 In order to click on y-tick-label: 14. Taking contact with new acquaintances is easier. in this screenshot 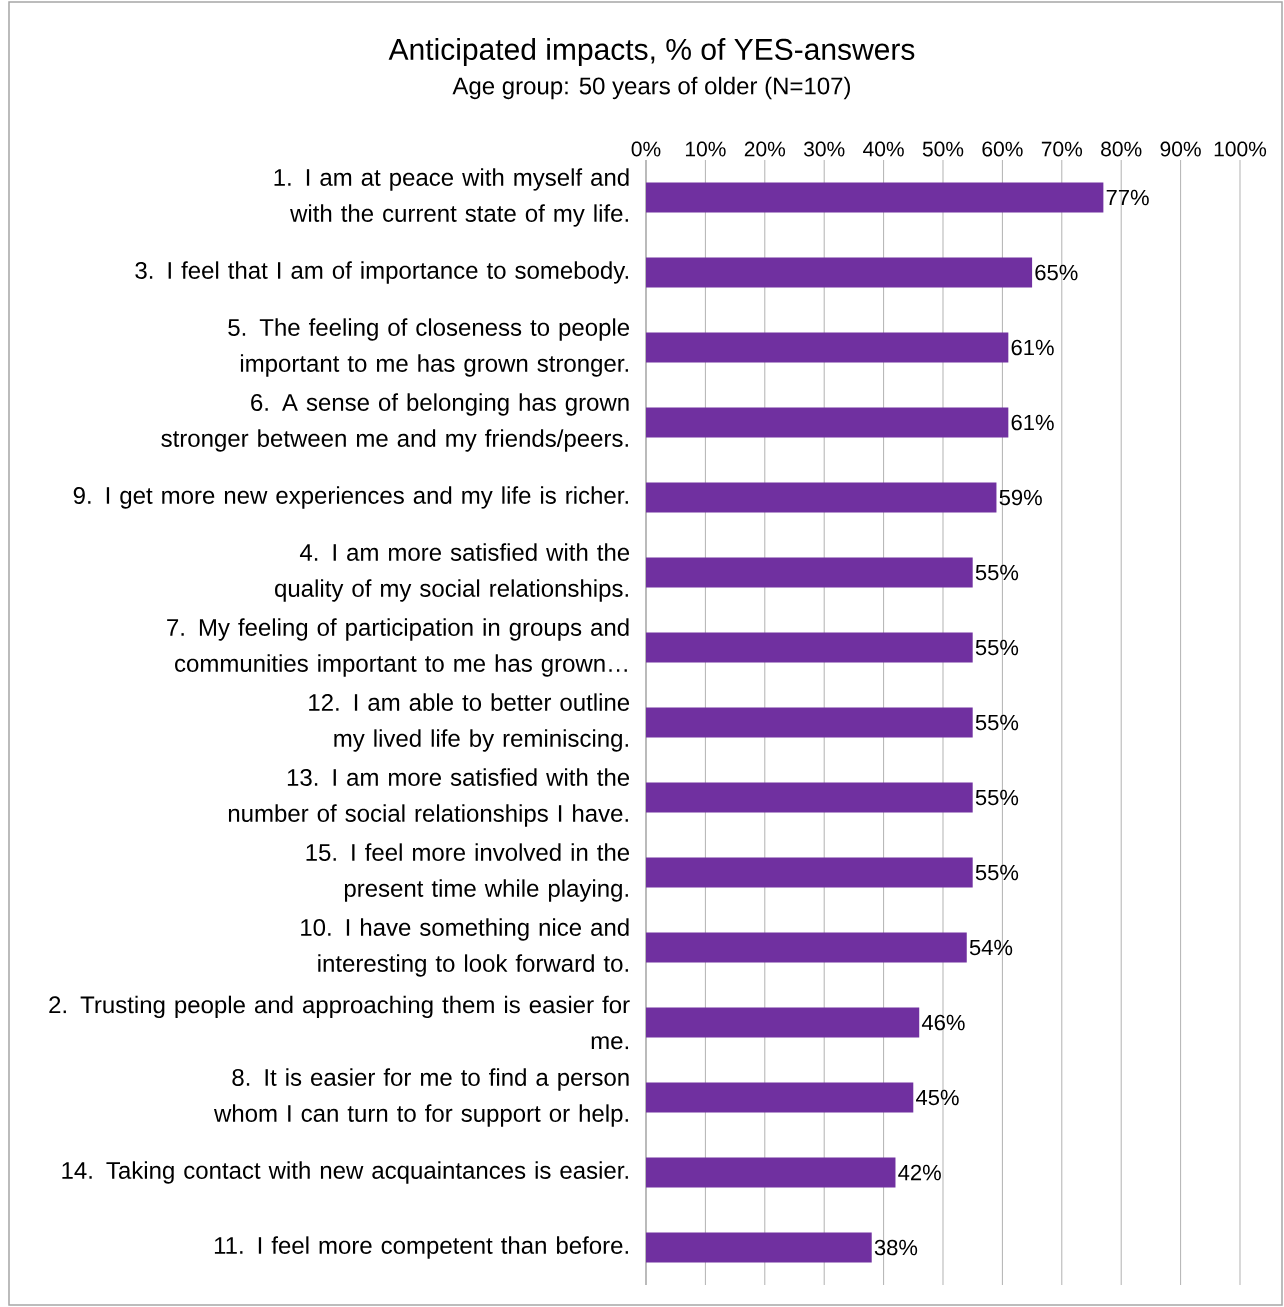, I will do `click(345, 1172)`.